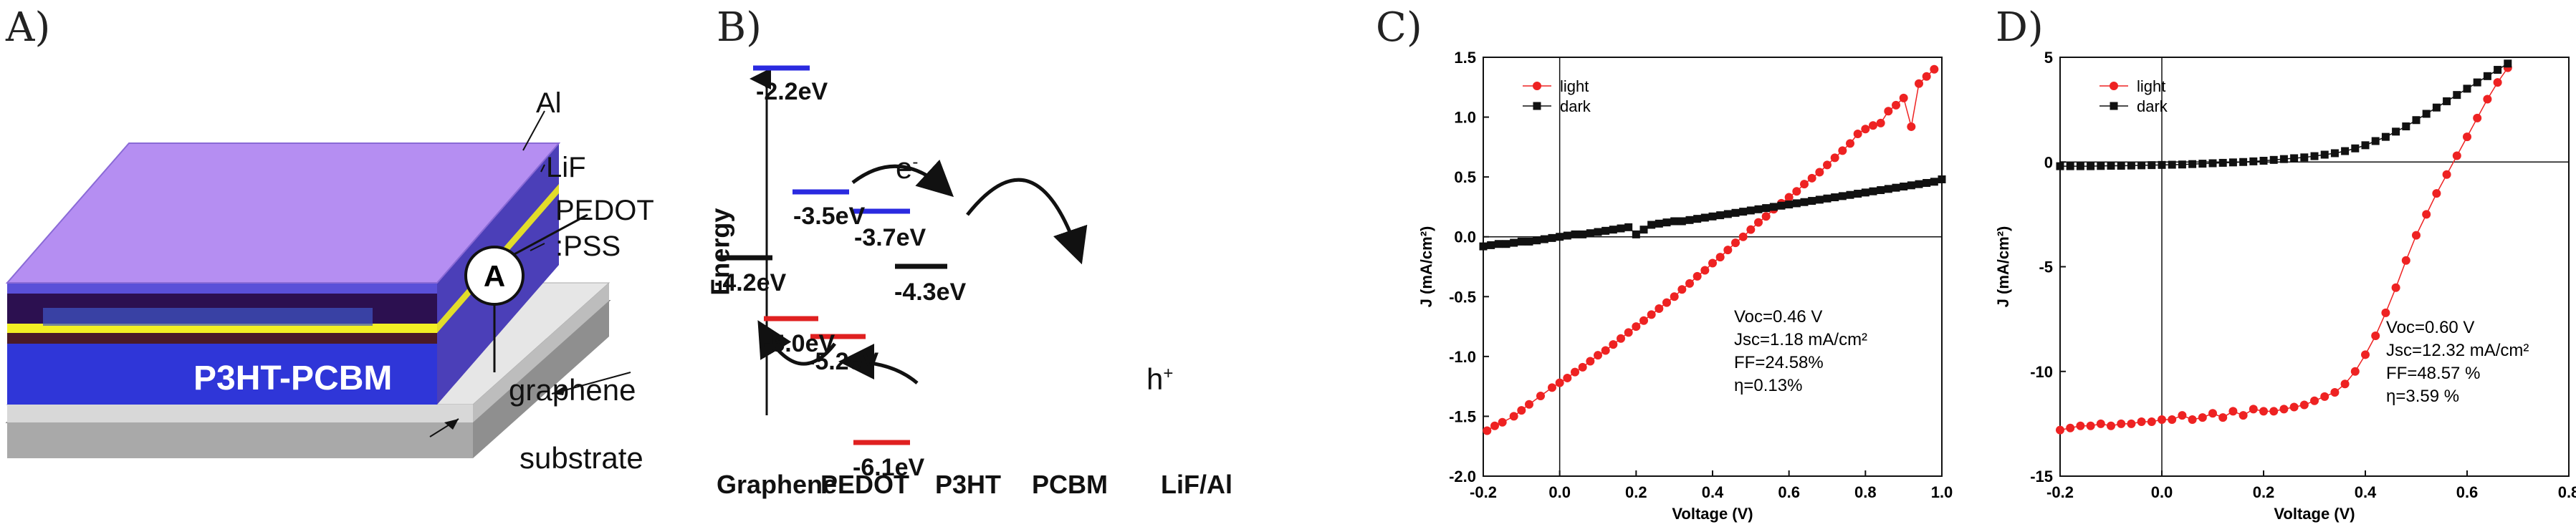 This screenshot has width=2576, height=532. Describe the element at coordinates (889, 468) in the screenshot. I see `energy-level-label: -6.1eV` at that location.